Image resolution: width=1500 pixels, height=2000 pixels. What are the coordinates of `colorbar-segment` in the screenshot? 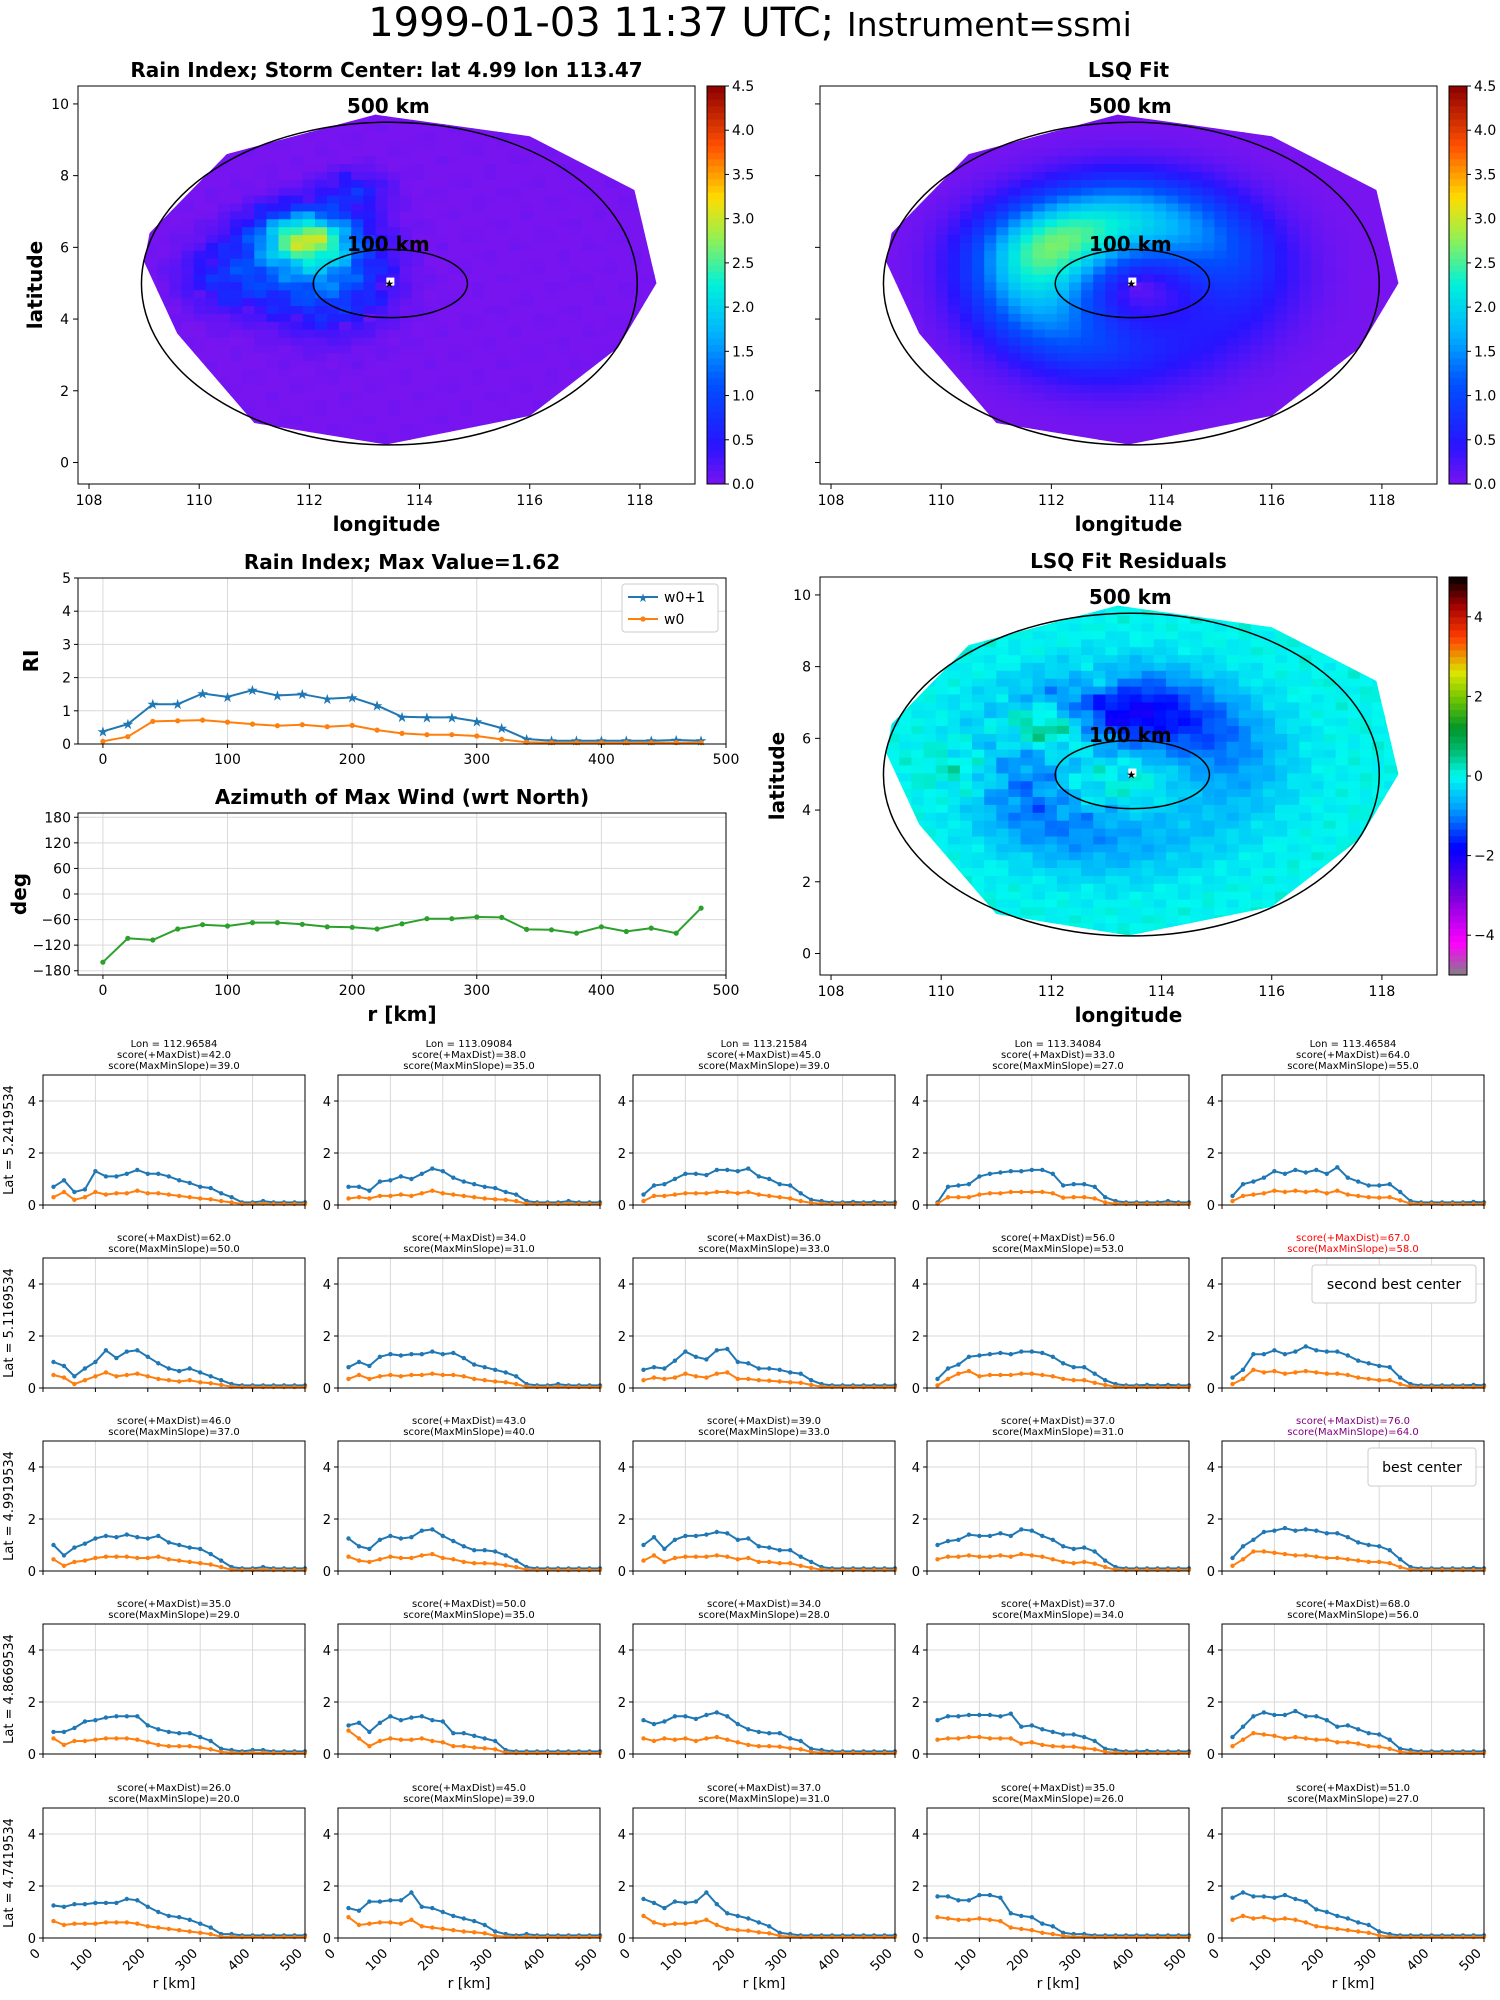 It's located at (1458, 315).